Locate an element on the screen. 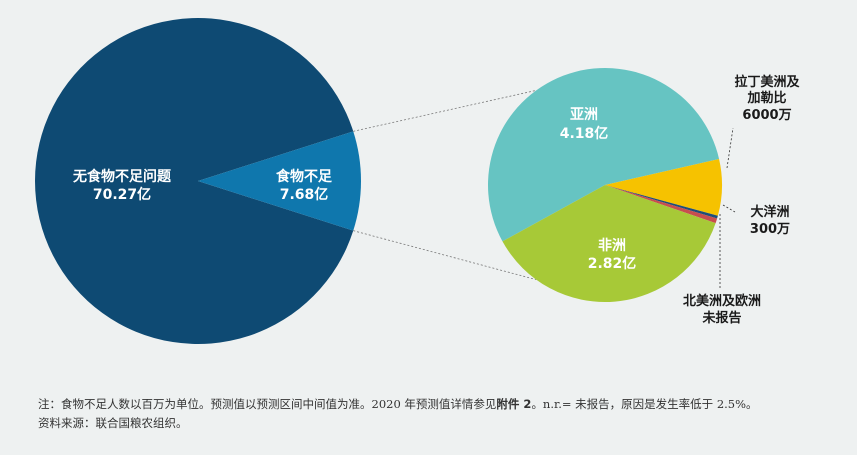 The width and height of the screenshot is (857, 455). leader-line-latam is located at coordinates (730, 148).